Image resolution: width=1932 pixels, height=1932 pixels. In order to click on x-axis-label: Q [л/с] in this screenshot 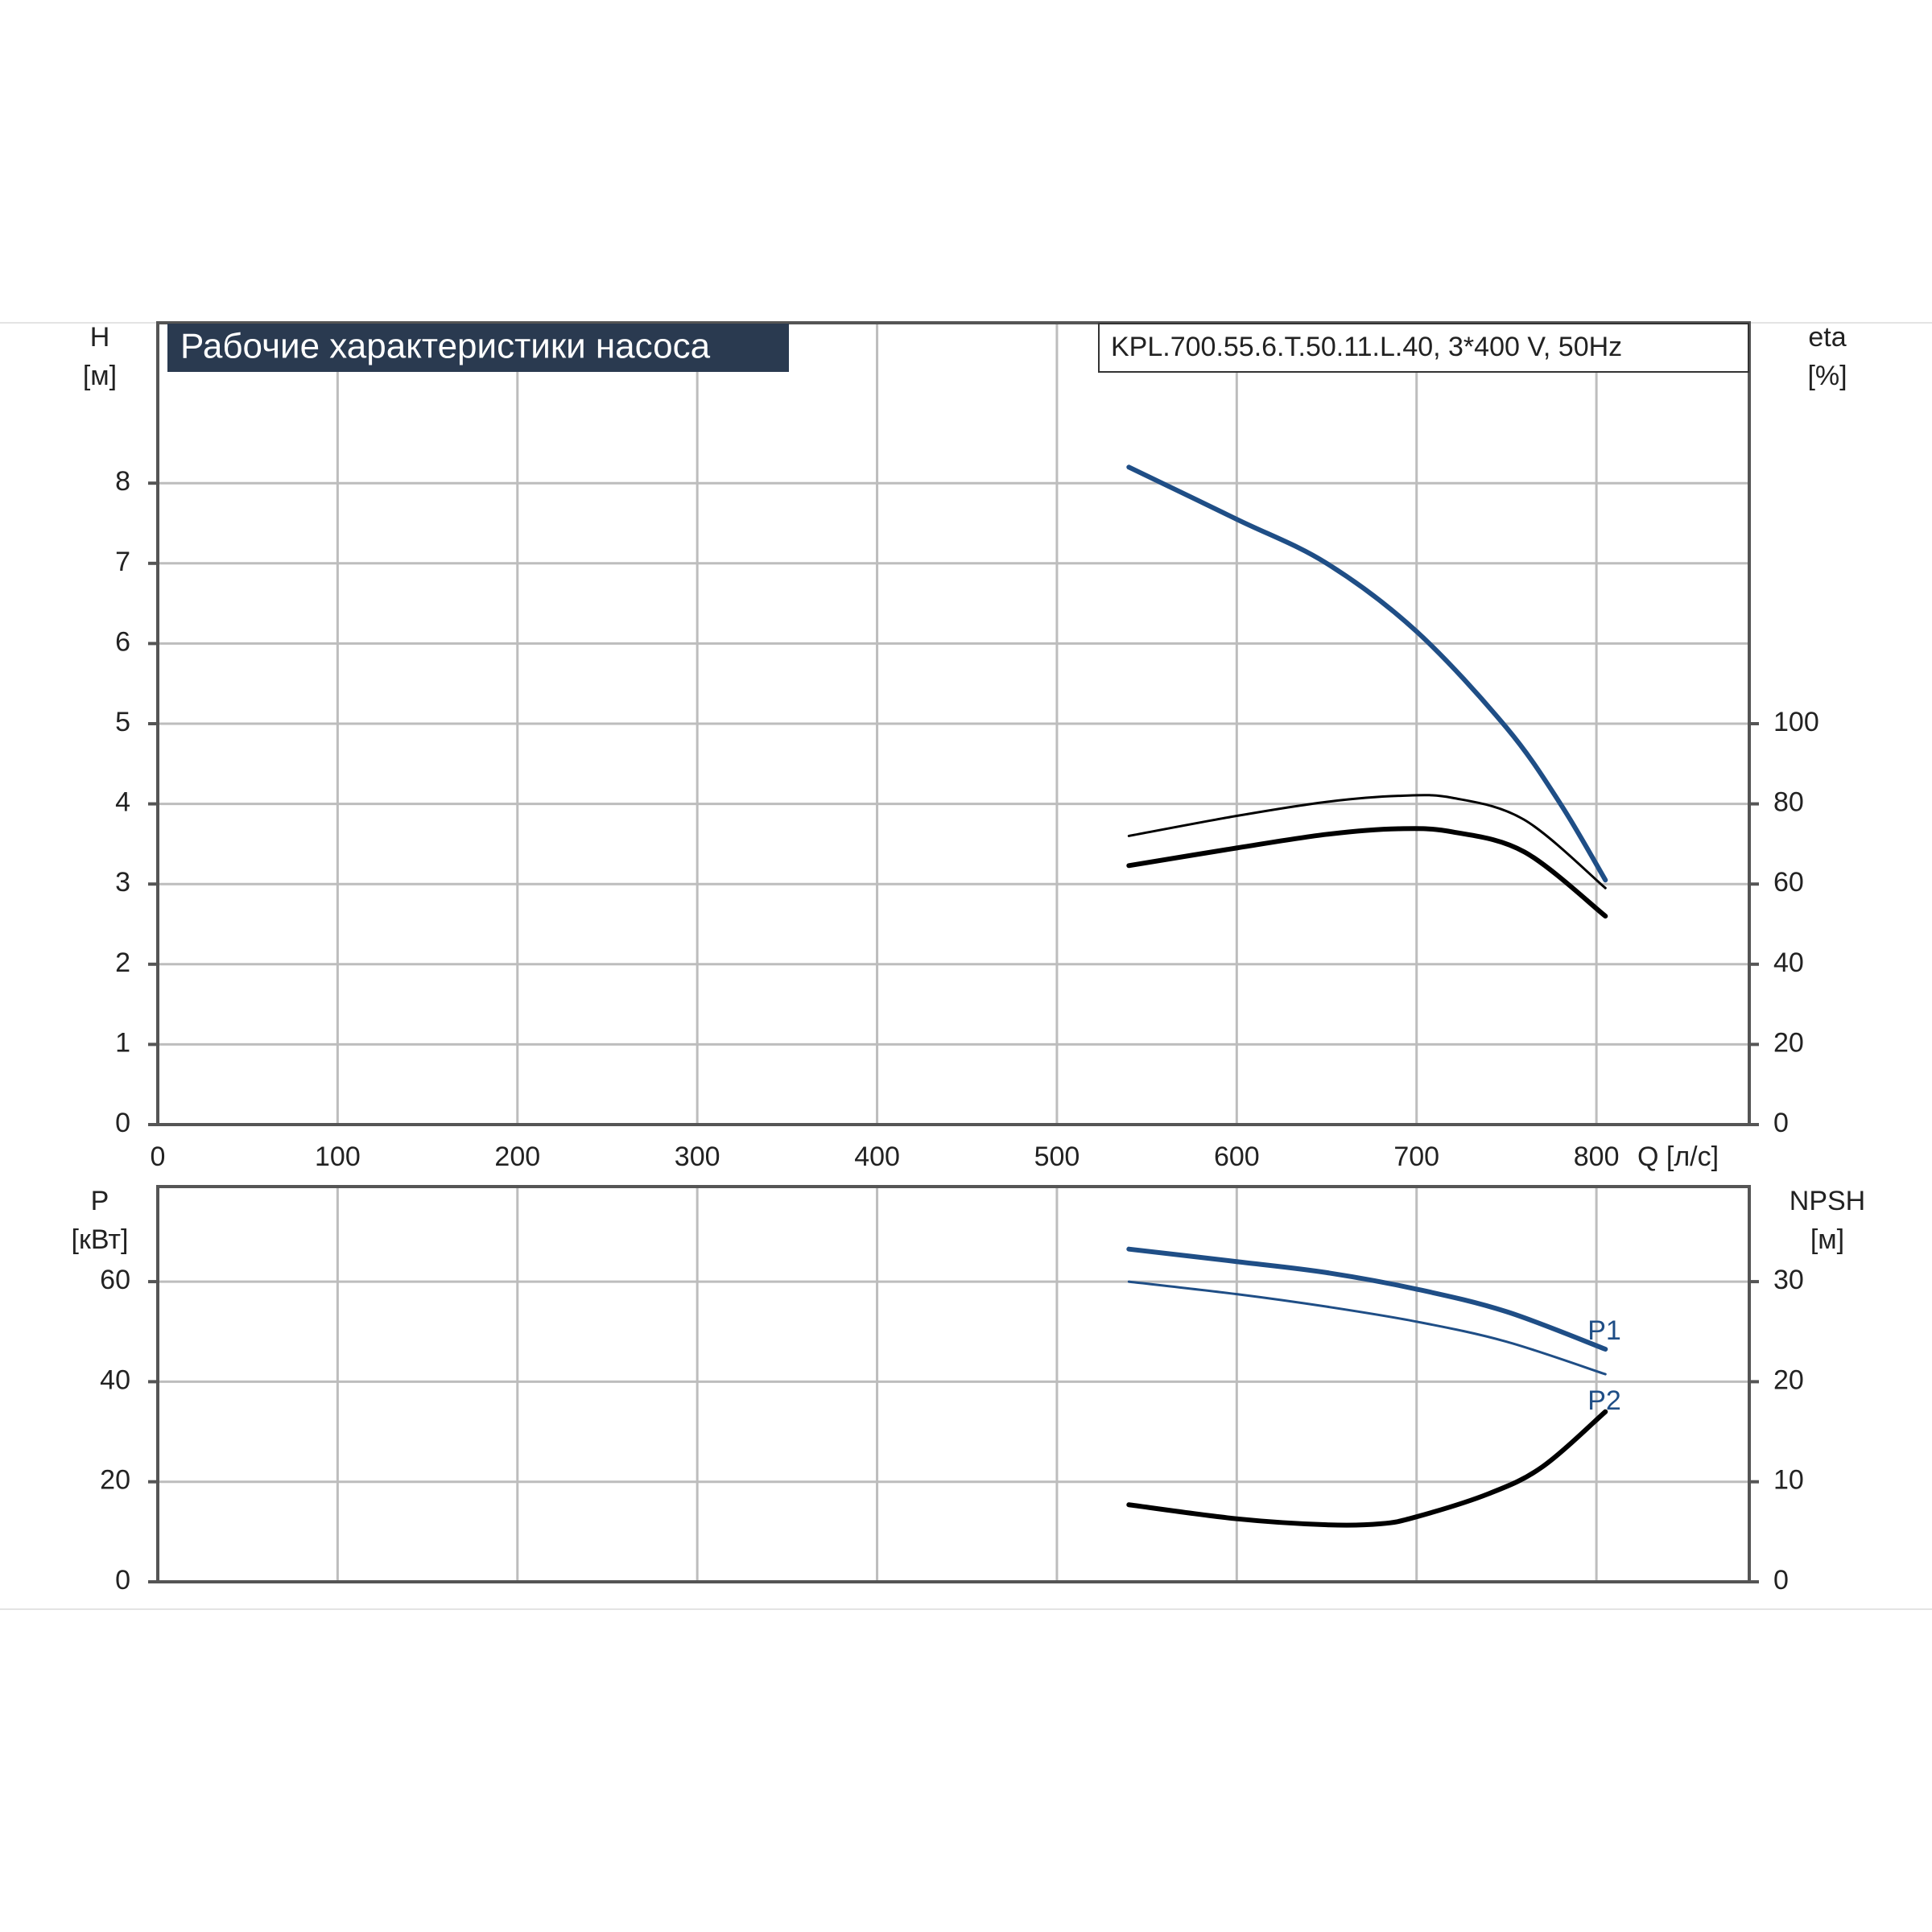, I will do `click(1678, 1156)`.